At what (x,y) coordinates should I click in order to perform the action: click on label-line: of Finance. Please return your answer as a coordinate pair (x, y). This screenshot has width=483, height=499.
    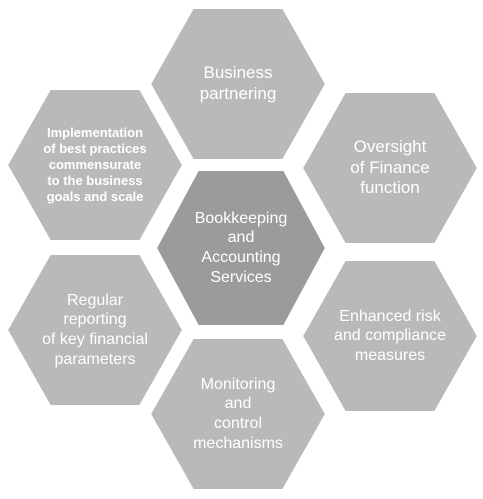
    Looking at the image, I should click on (390, 167).